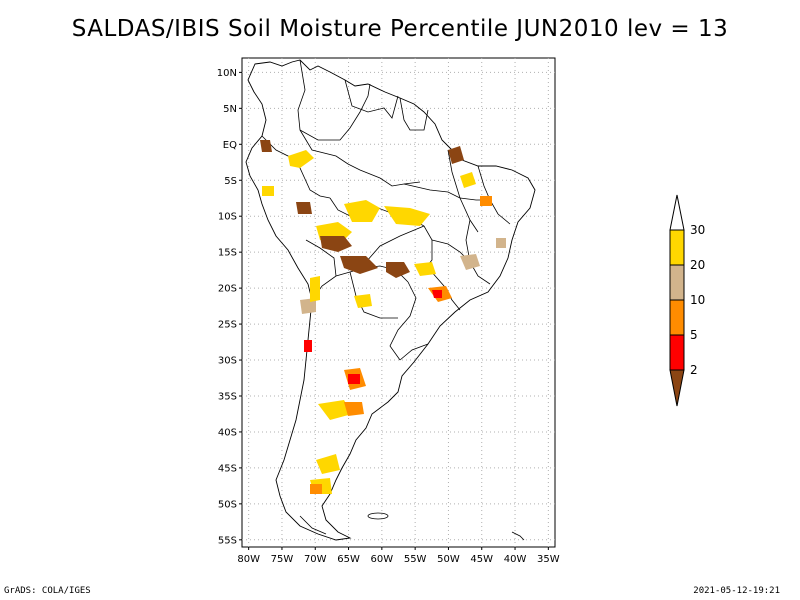  I want to click on lat-tick-label: 5S, so click(230, 181).